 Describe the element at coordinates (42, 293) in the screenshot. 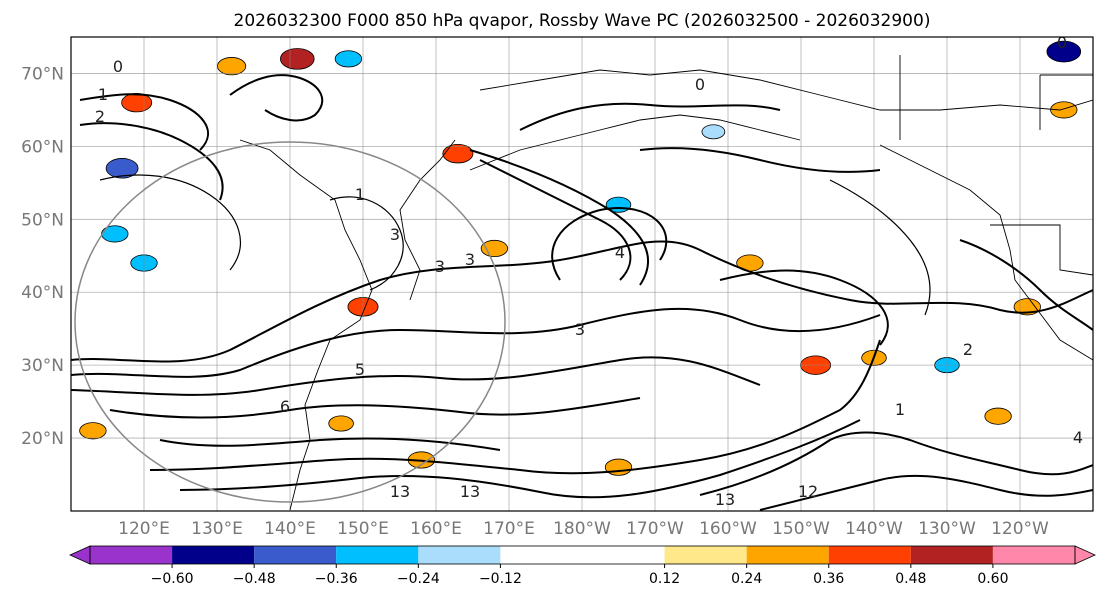

I see `lat-tick-label: 40°N` at that location.